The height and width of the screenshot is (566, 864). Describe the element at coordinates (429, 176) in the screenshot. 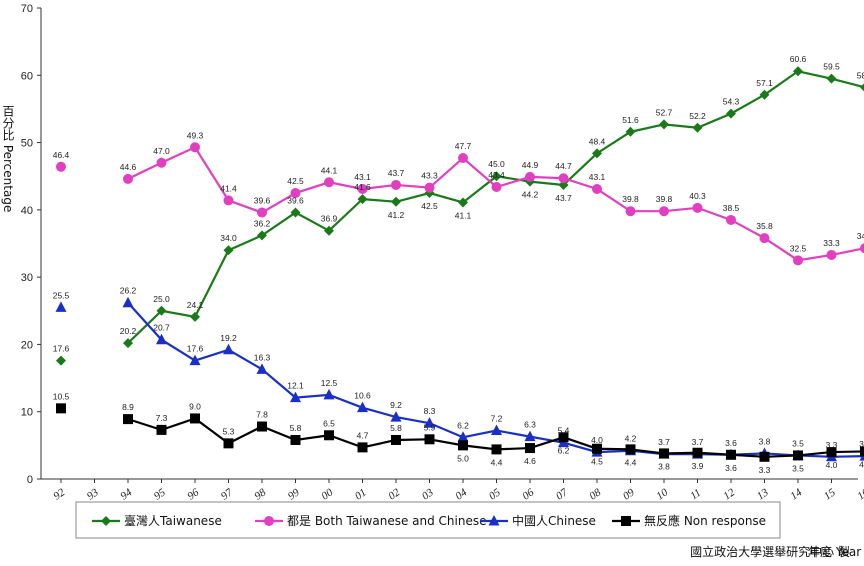

I see `data-label: 43.3` at that location.